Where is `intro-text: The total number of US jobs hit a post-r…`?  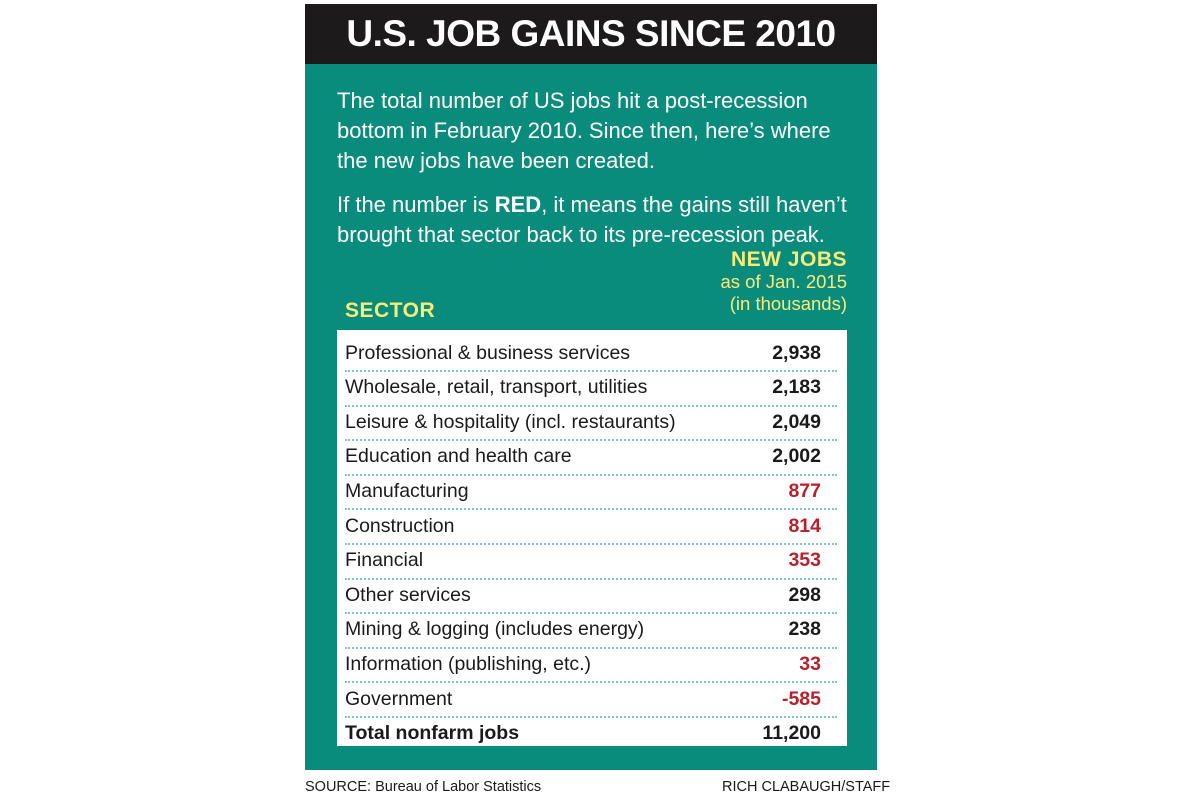 intro-text: The total number of US jobs hit a post-r… is located at coordinates (597, 175).